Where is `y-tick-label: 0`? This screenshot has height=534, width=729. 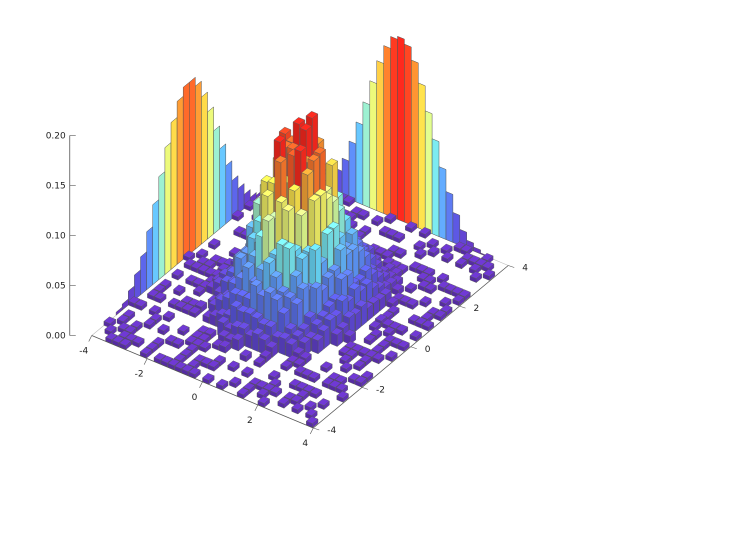 y-tick-label: 0 is located at coordinates (428, 350).